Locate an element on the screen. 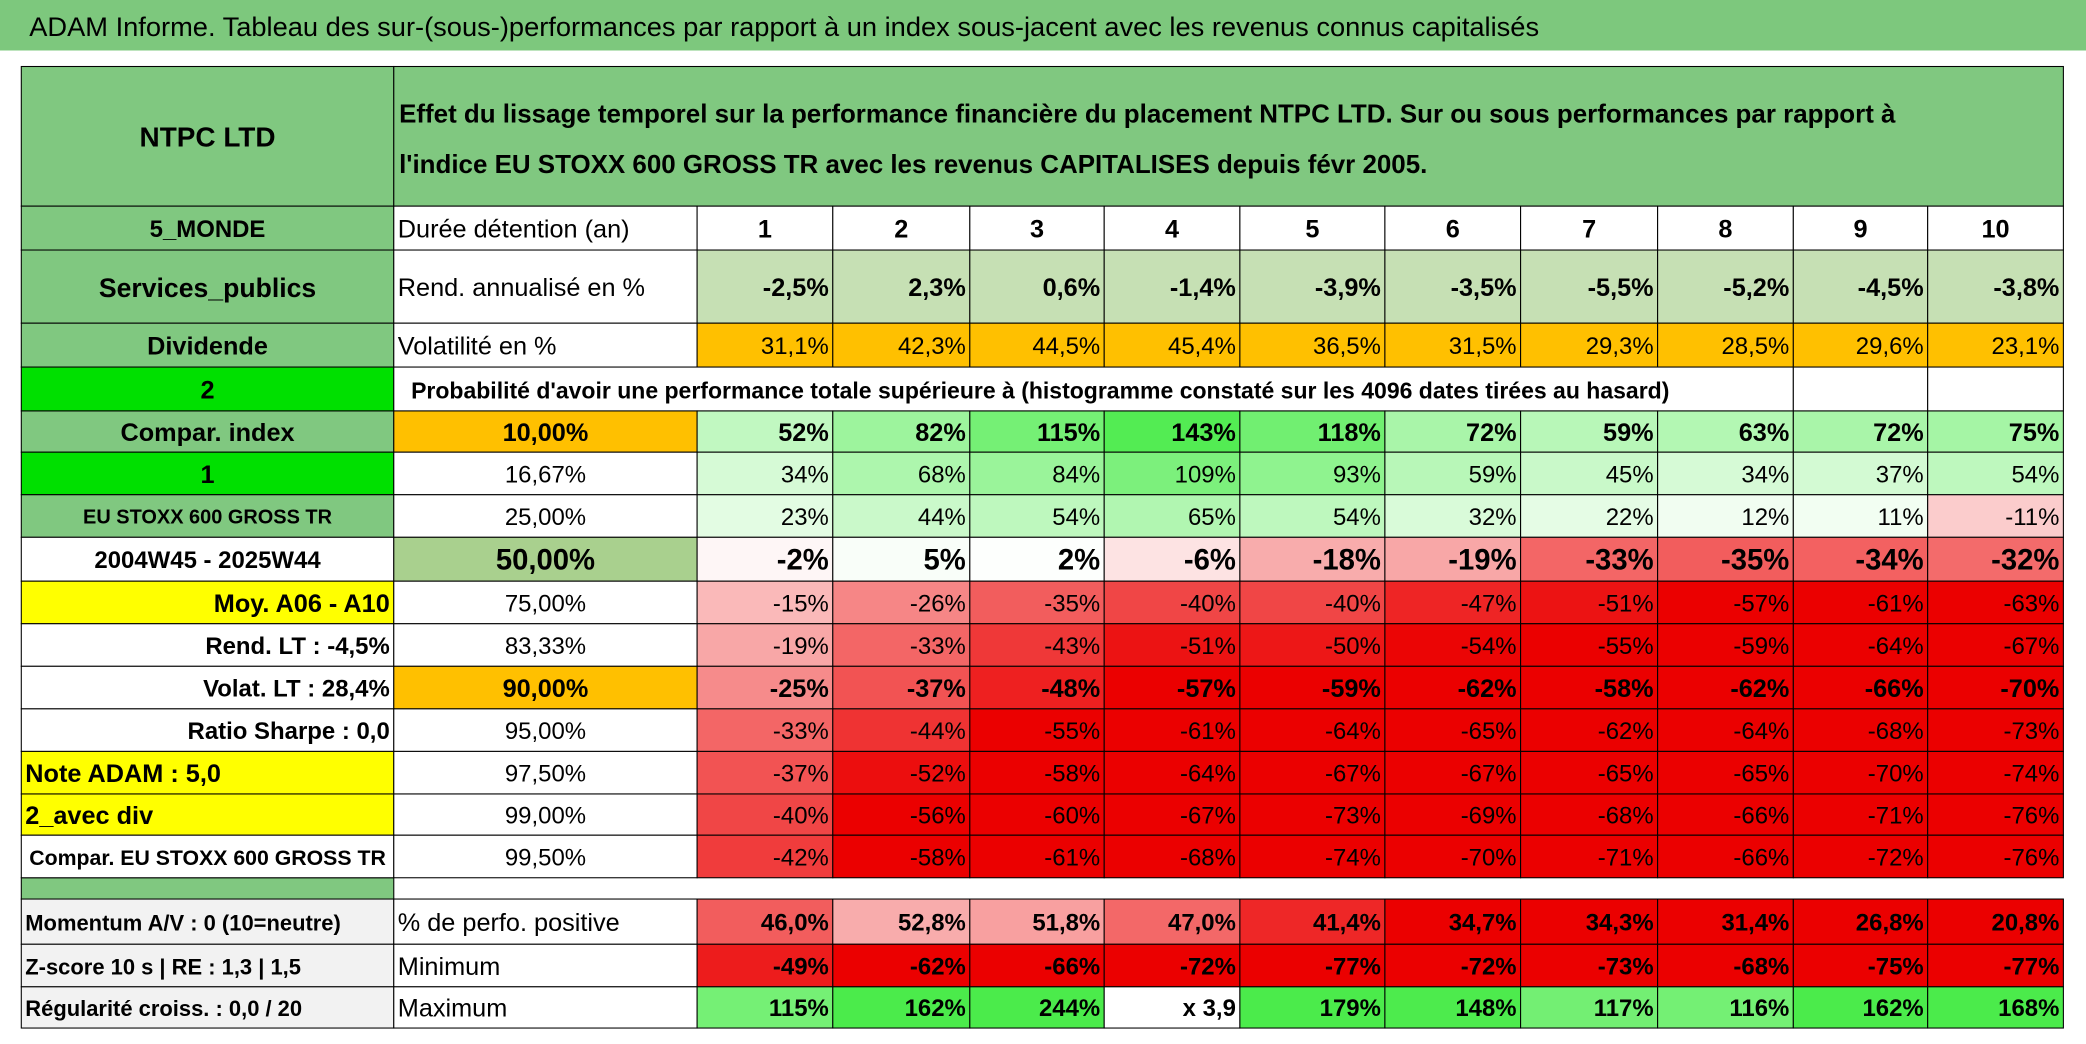 The height and width of the screenshot is (1044, 2086). value-text: 168% is located at coordinates (2028, 1008).